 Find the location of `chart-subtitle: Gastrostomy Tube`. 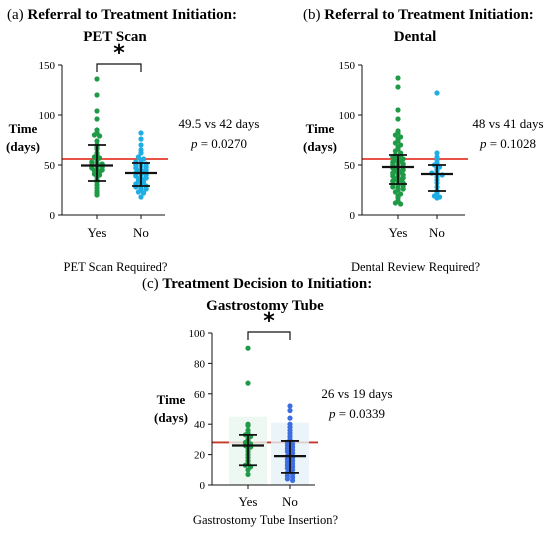

chart-subtitle: Gastrostomy Tube is located at coordinates (265, 306).